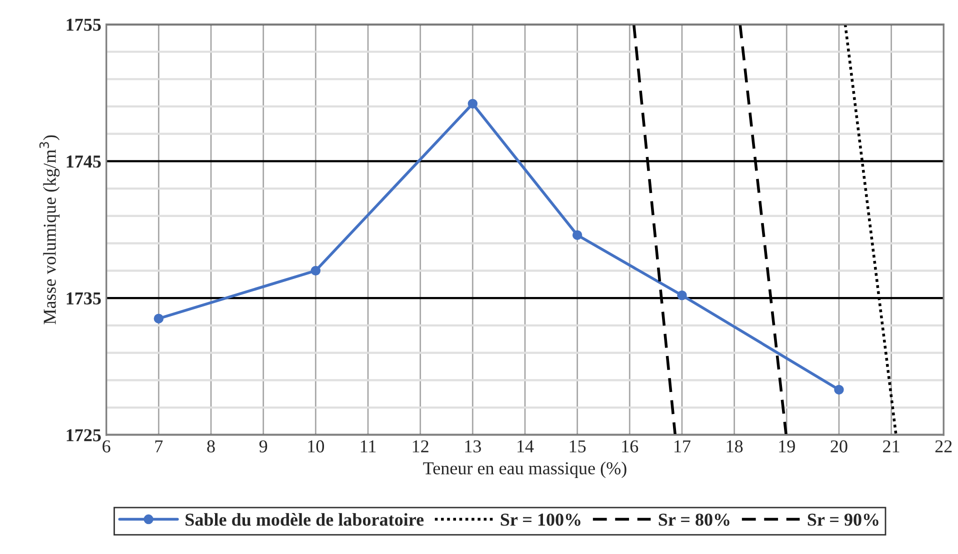 This screenshot has height=554, width=958. What do you see at coordinates (943, 446) in the screenshot?
I see `x-tick-label: 22` at bounding box center [943, 446].